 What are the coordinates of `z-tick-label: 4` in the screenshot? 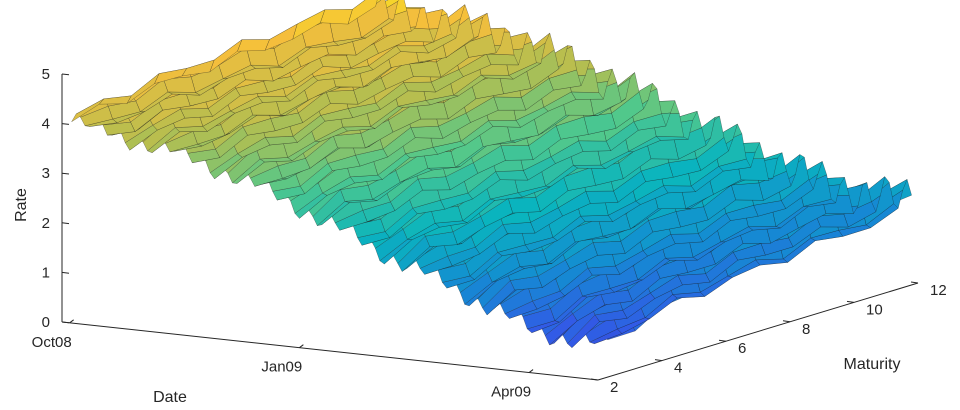 It's located at (46, 124).